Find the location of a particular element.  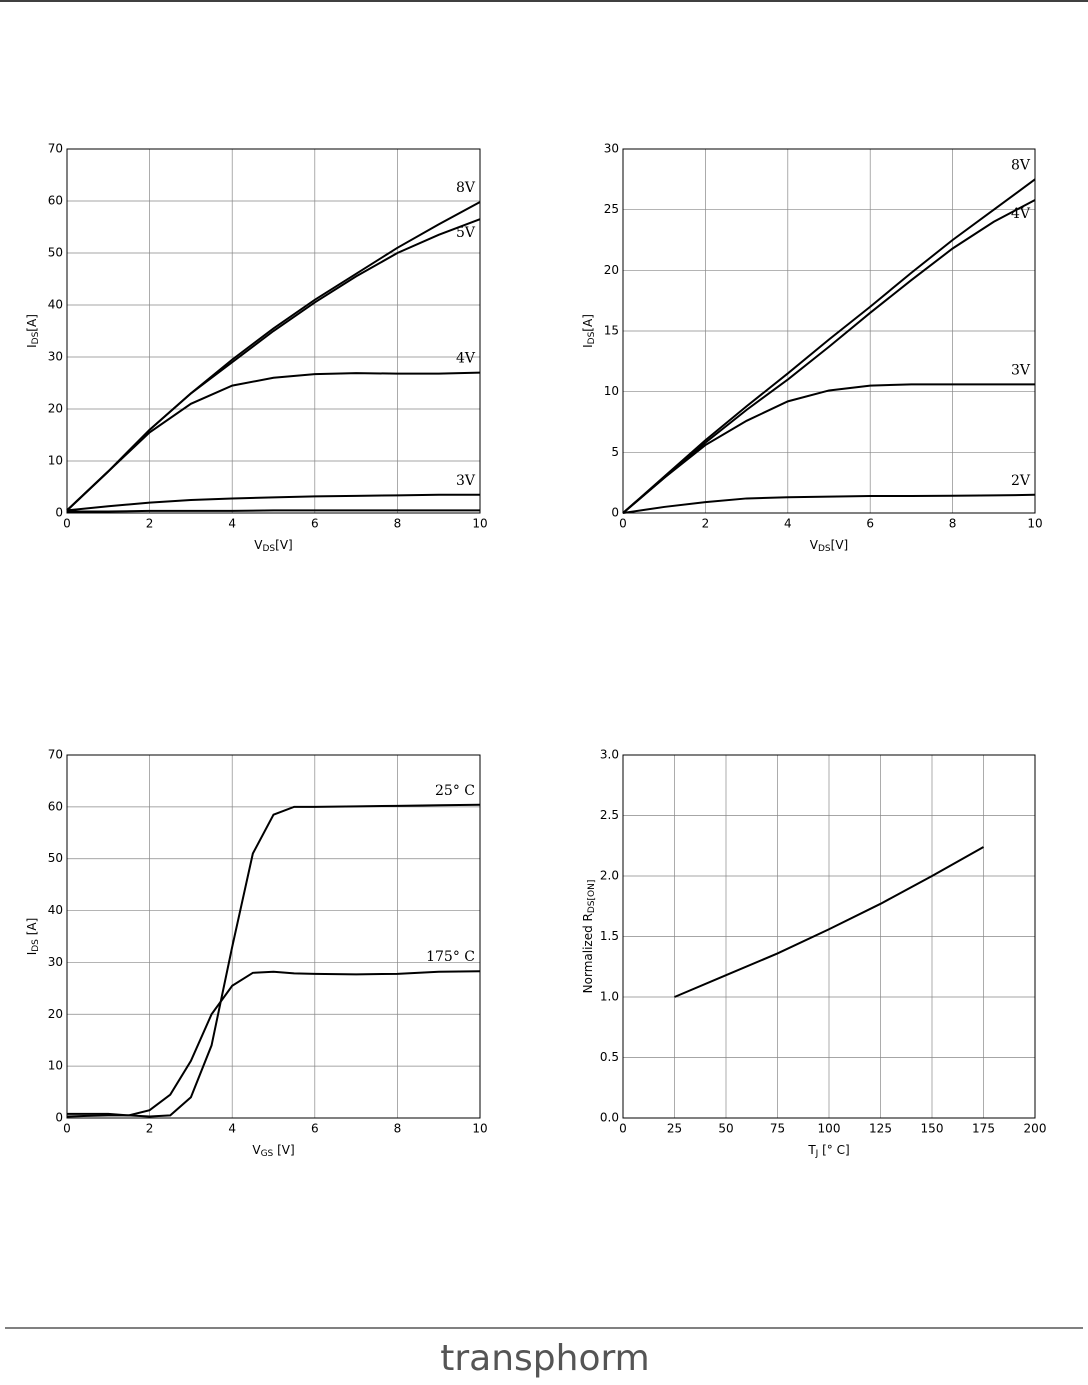

y-tick-label: 5 is located at coordinates (615, 452).